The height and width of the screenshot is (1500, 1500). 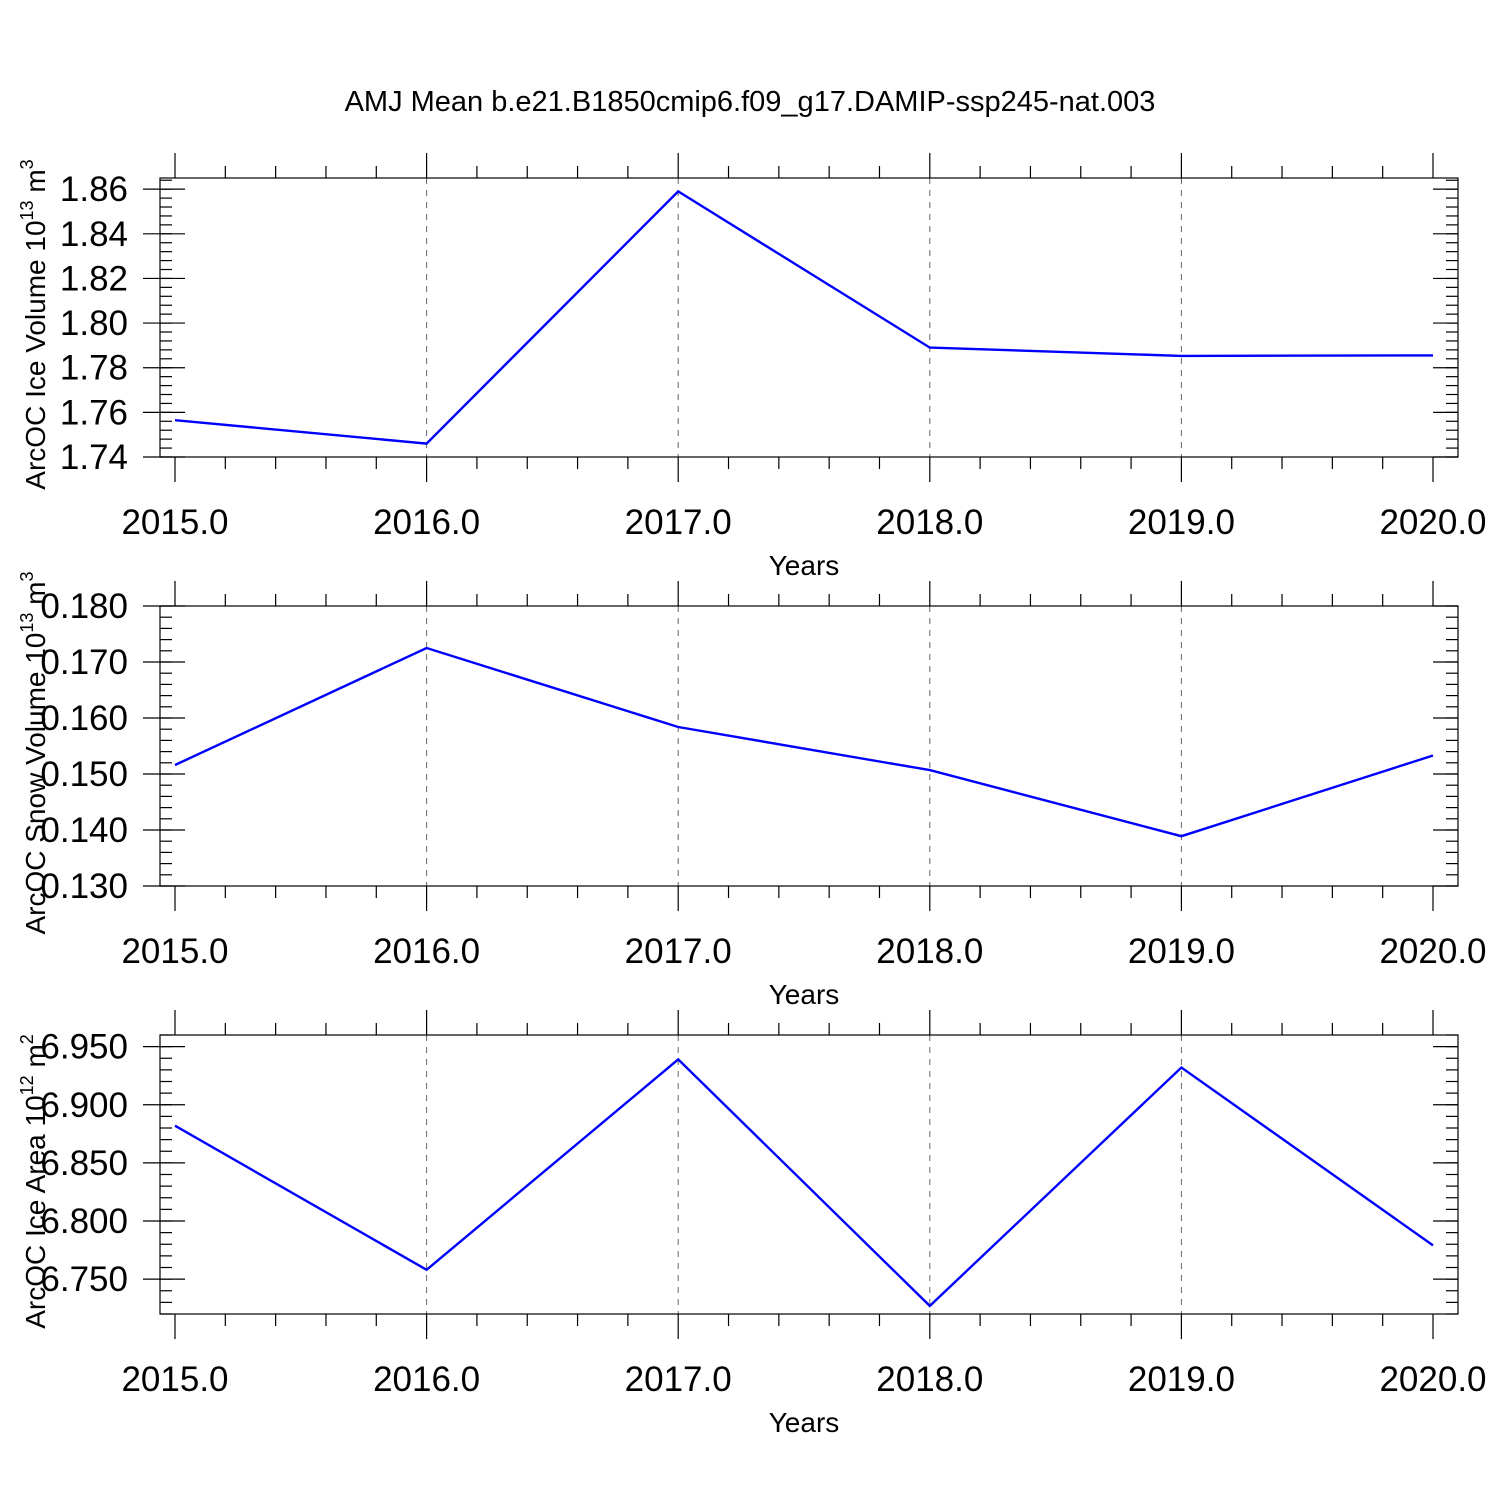 What do you see at coordinates (94, 278) in the screenshot?
I see `y-tick-label: 1.82` at bounding box center [94, 278].